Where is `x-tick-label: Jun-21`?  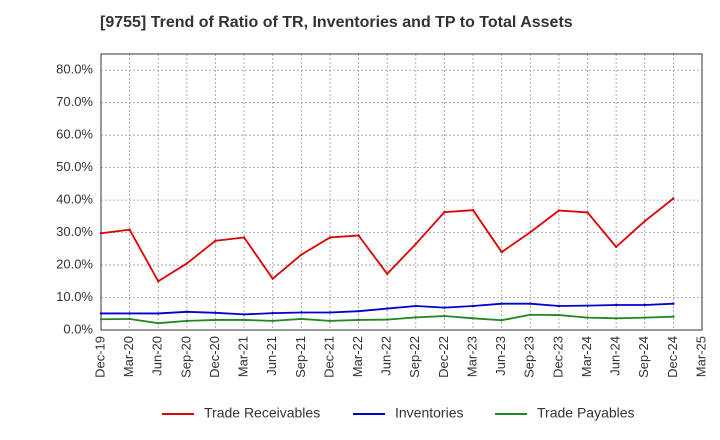 x-tick-label: Jun-21 is located at coordinates (271, 356).